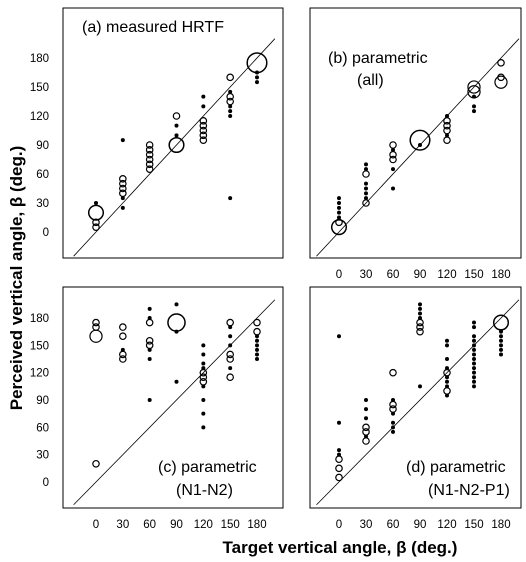 This screenshot has width=526, height=562. I want to click on panel-d-title-line1: (d) parametric, so click(456, 467).